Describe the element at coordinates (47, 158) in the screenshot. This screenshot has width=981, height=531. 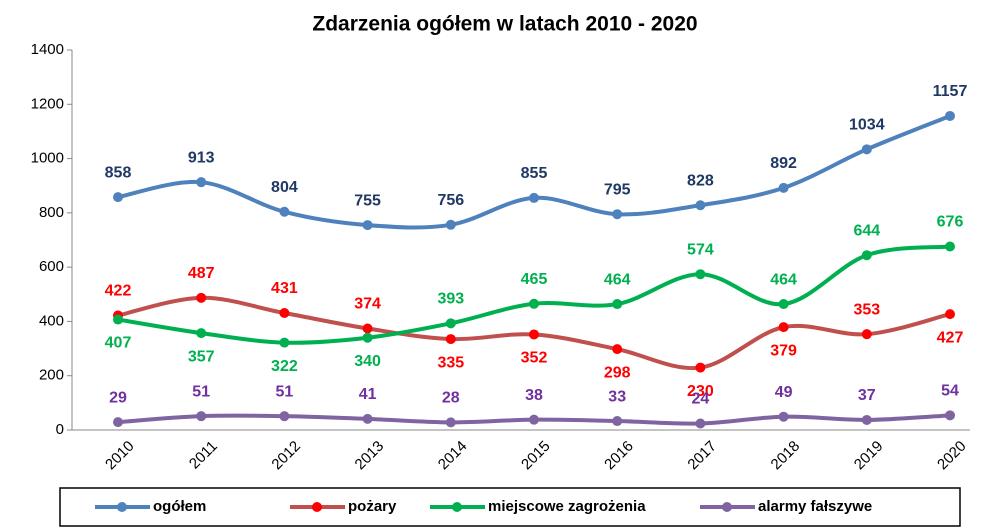
I see `y-tick-label: 1000` at that location.